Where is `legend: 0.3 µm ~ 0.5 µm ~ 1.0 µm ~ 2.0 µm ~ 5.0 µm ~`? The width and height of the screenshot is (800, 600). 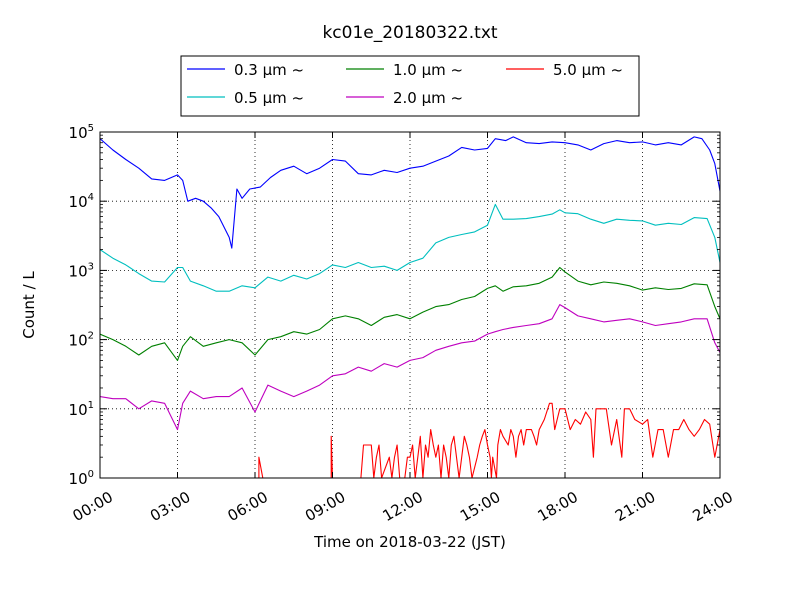 legend: 0.3 µm ~ 0.5 µm ~ 1.0 µm ~ 2.0 µm ~ 5.0 µm ~ is located at coordinates (410, 86).